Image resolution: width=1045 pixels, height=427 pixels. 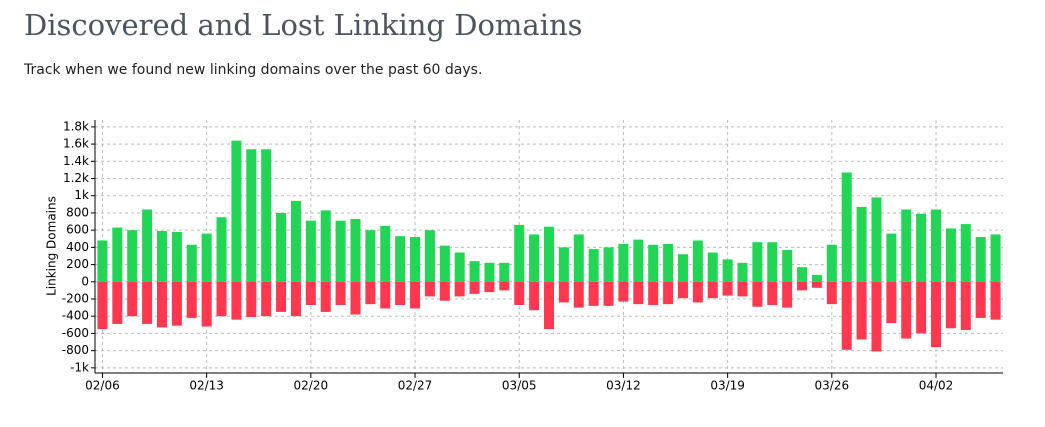 I want to click on title: Discovered and Lost Linking Domains, so click(x=303, y=25).